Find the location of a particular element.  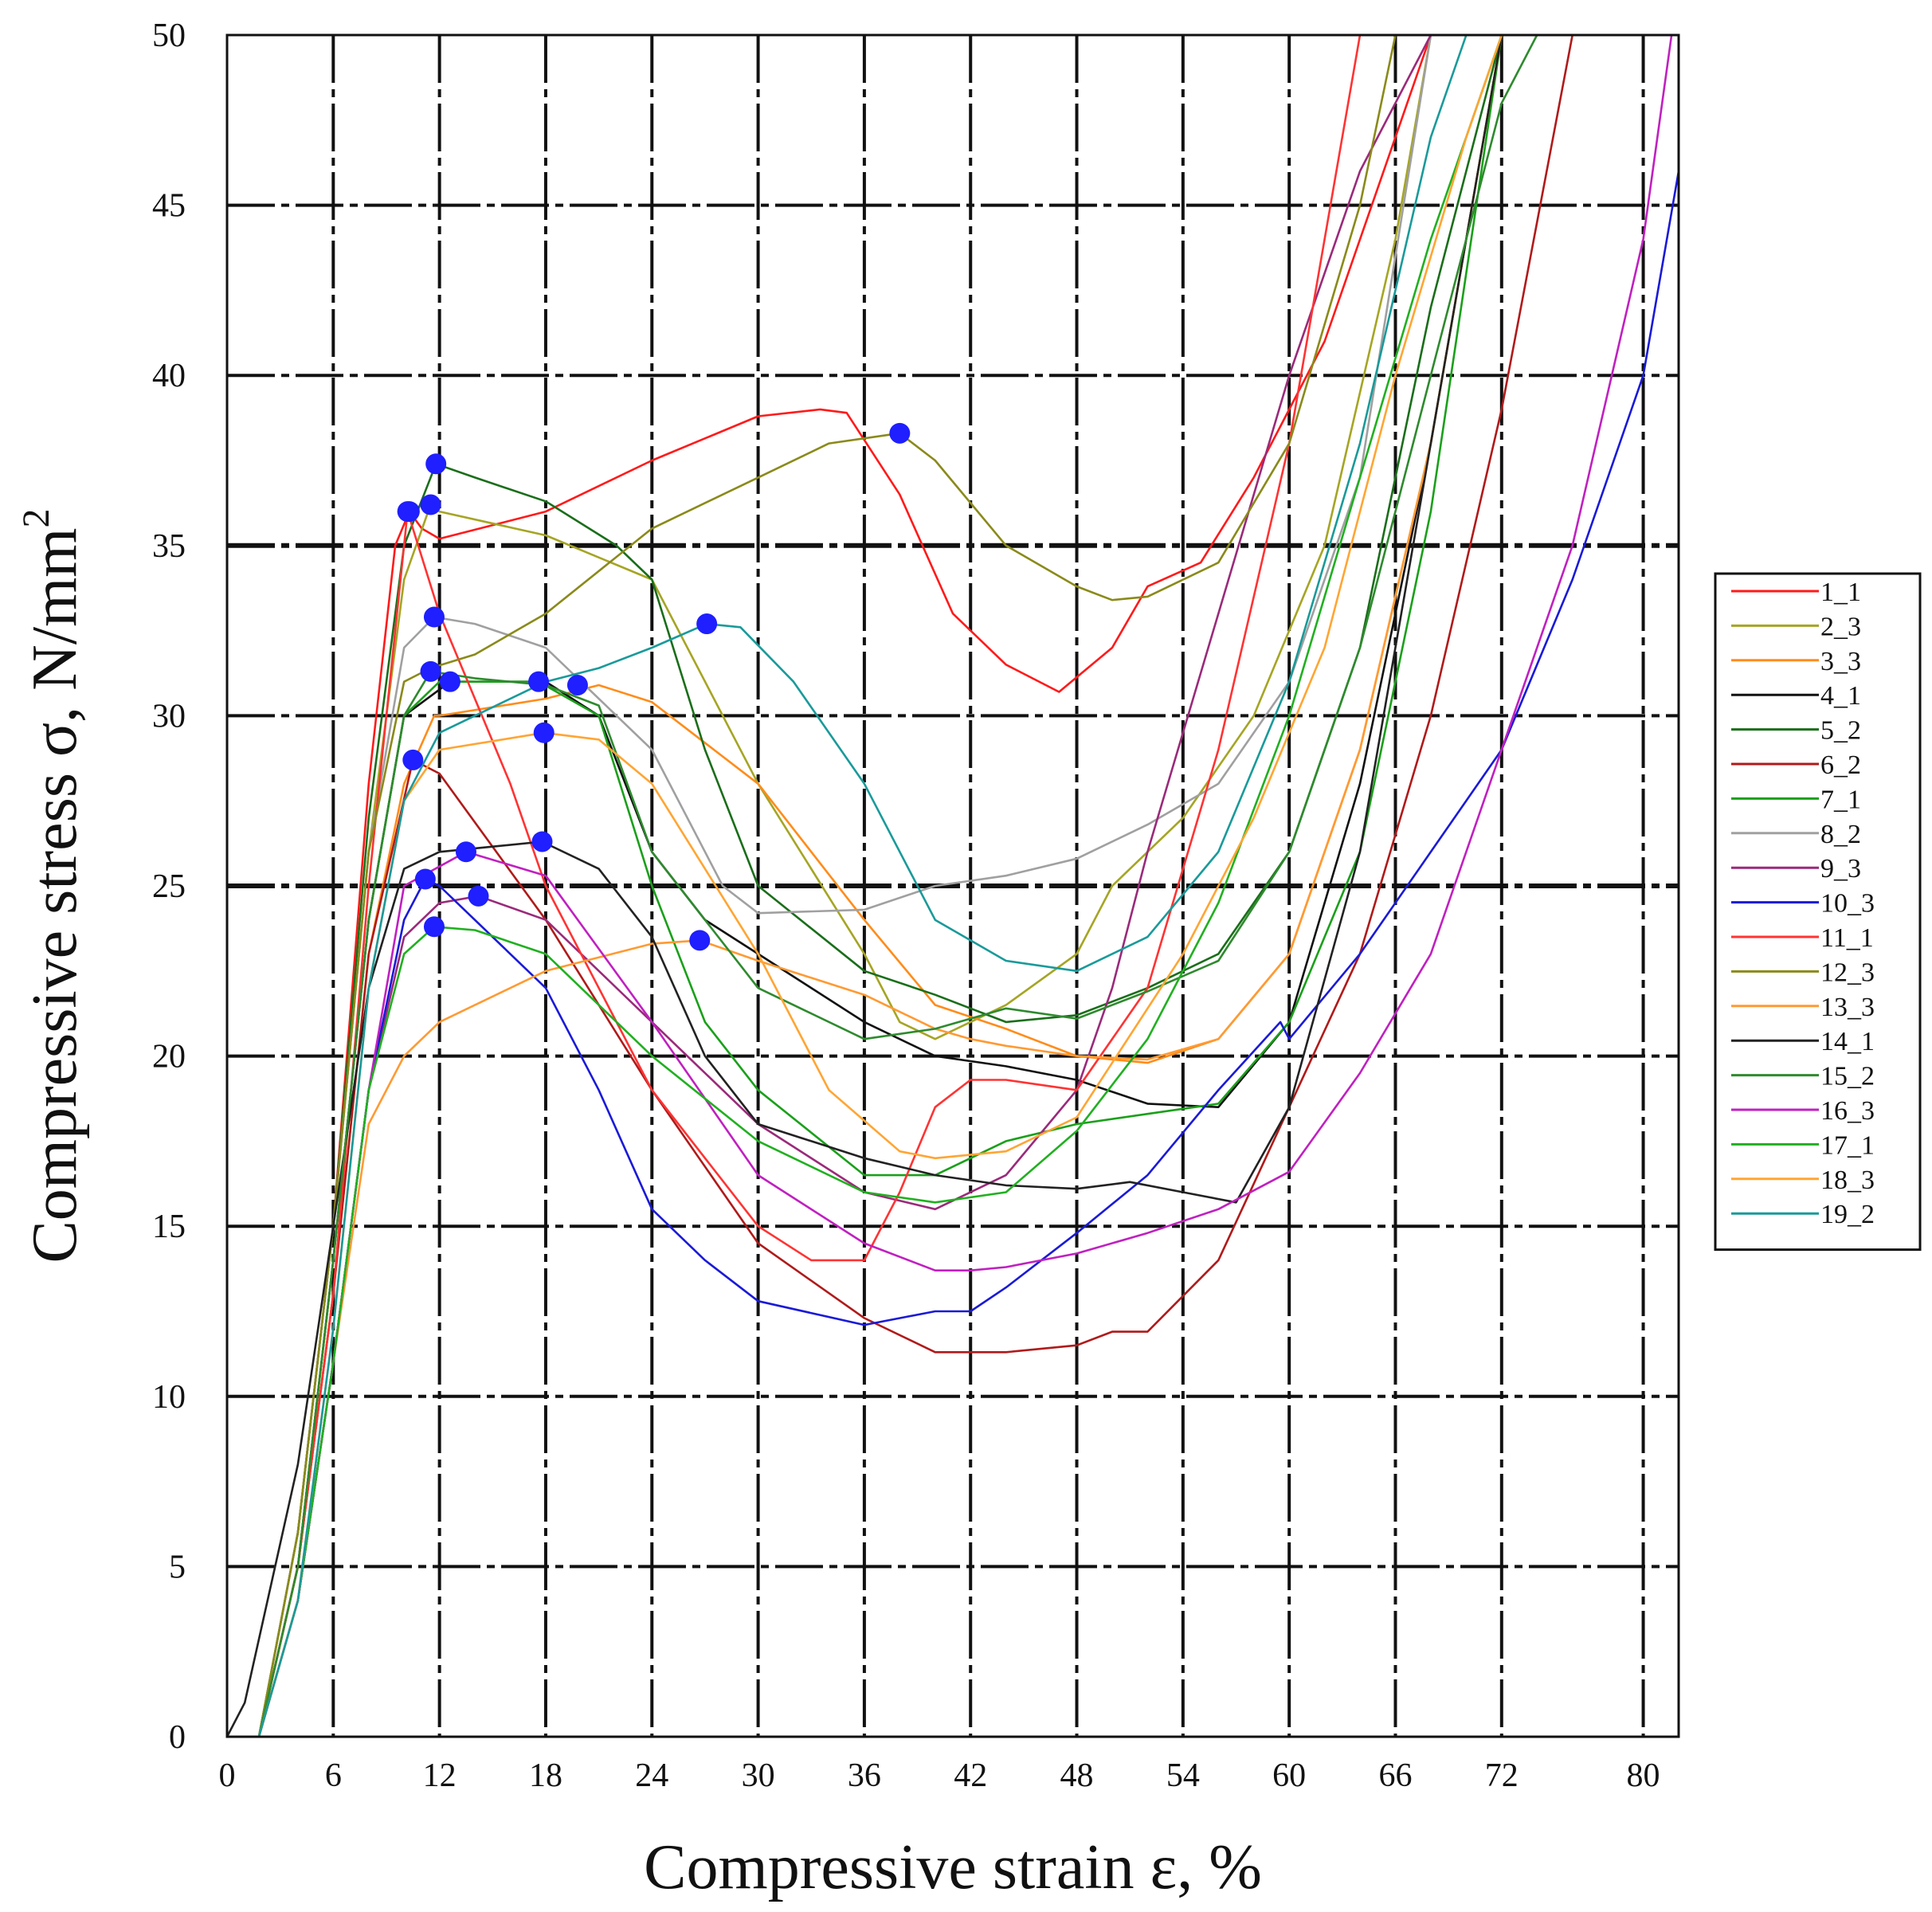

y-axis-label-group: Compressive stress σ, N/mm2 is located at coordinates (52, 885).